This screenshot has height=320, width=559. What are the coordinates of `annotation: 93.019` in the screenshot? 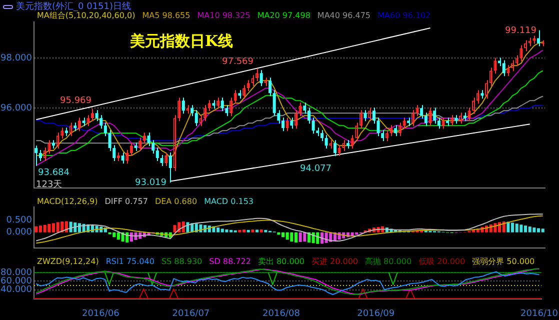 It's located at (150, 183).